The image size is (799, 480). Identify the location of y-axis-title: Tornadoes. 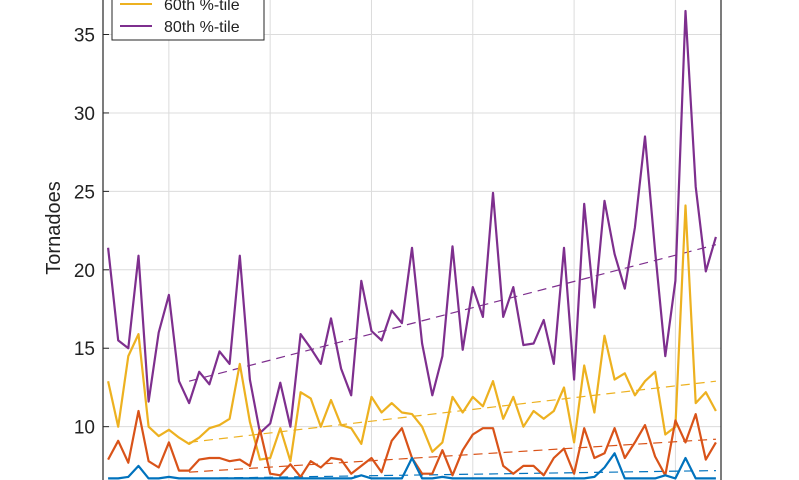
(54, 227).